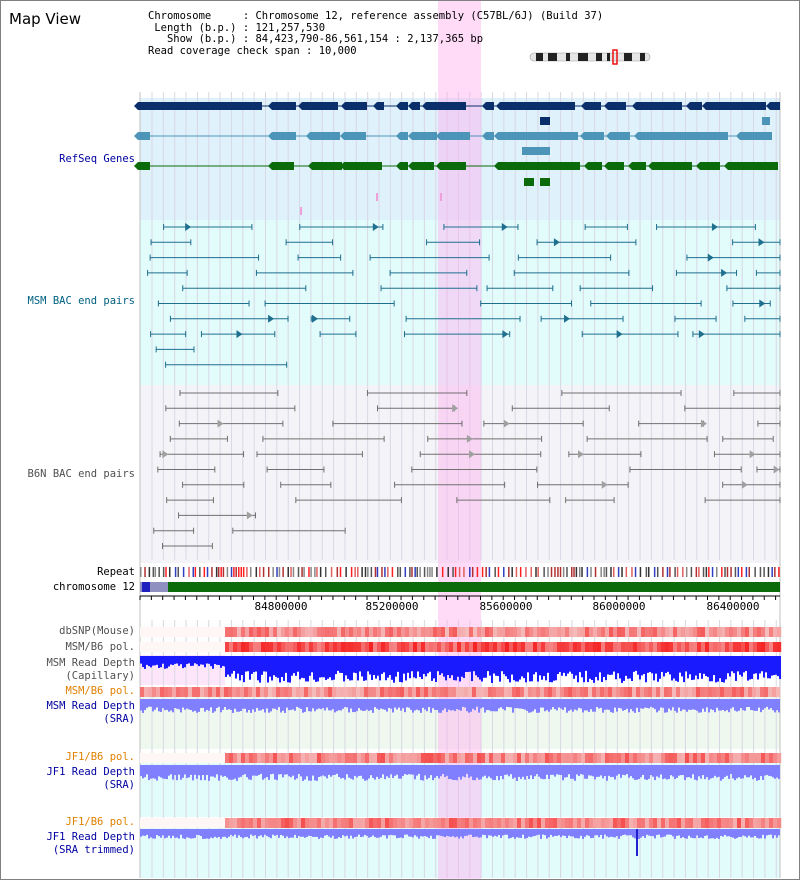 Image resolution: width=800 pixels, height=880 pixels. Describe the element at coordinates (90, 772) in the screenshot. I see `track-label-jf1-sra-1: JF1 Read Depth` at that location.